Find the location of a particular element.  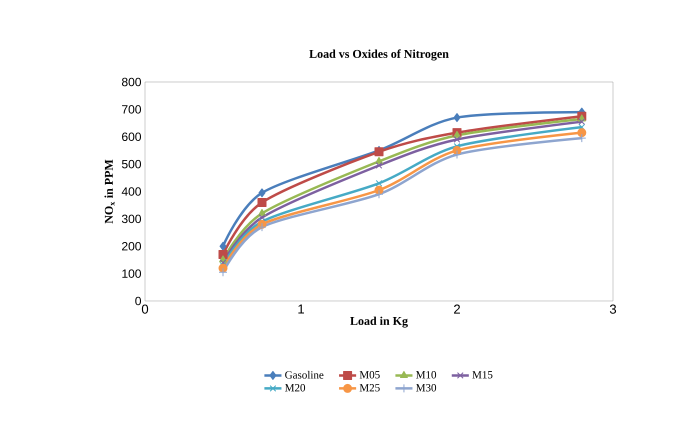

y-tick-label: 0 is located at coordinates (138, 301).